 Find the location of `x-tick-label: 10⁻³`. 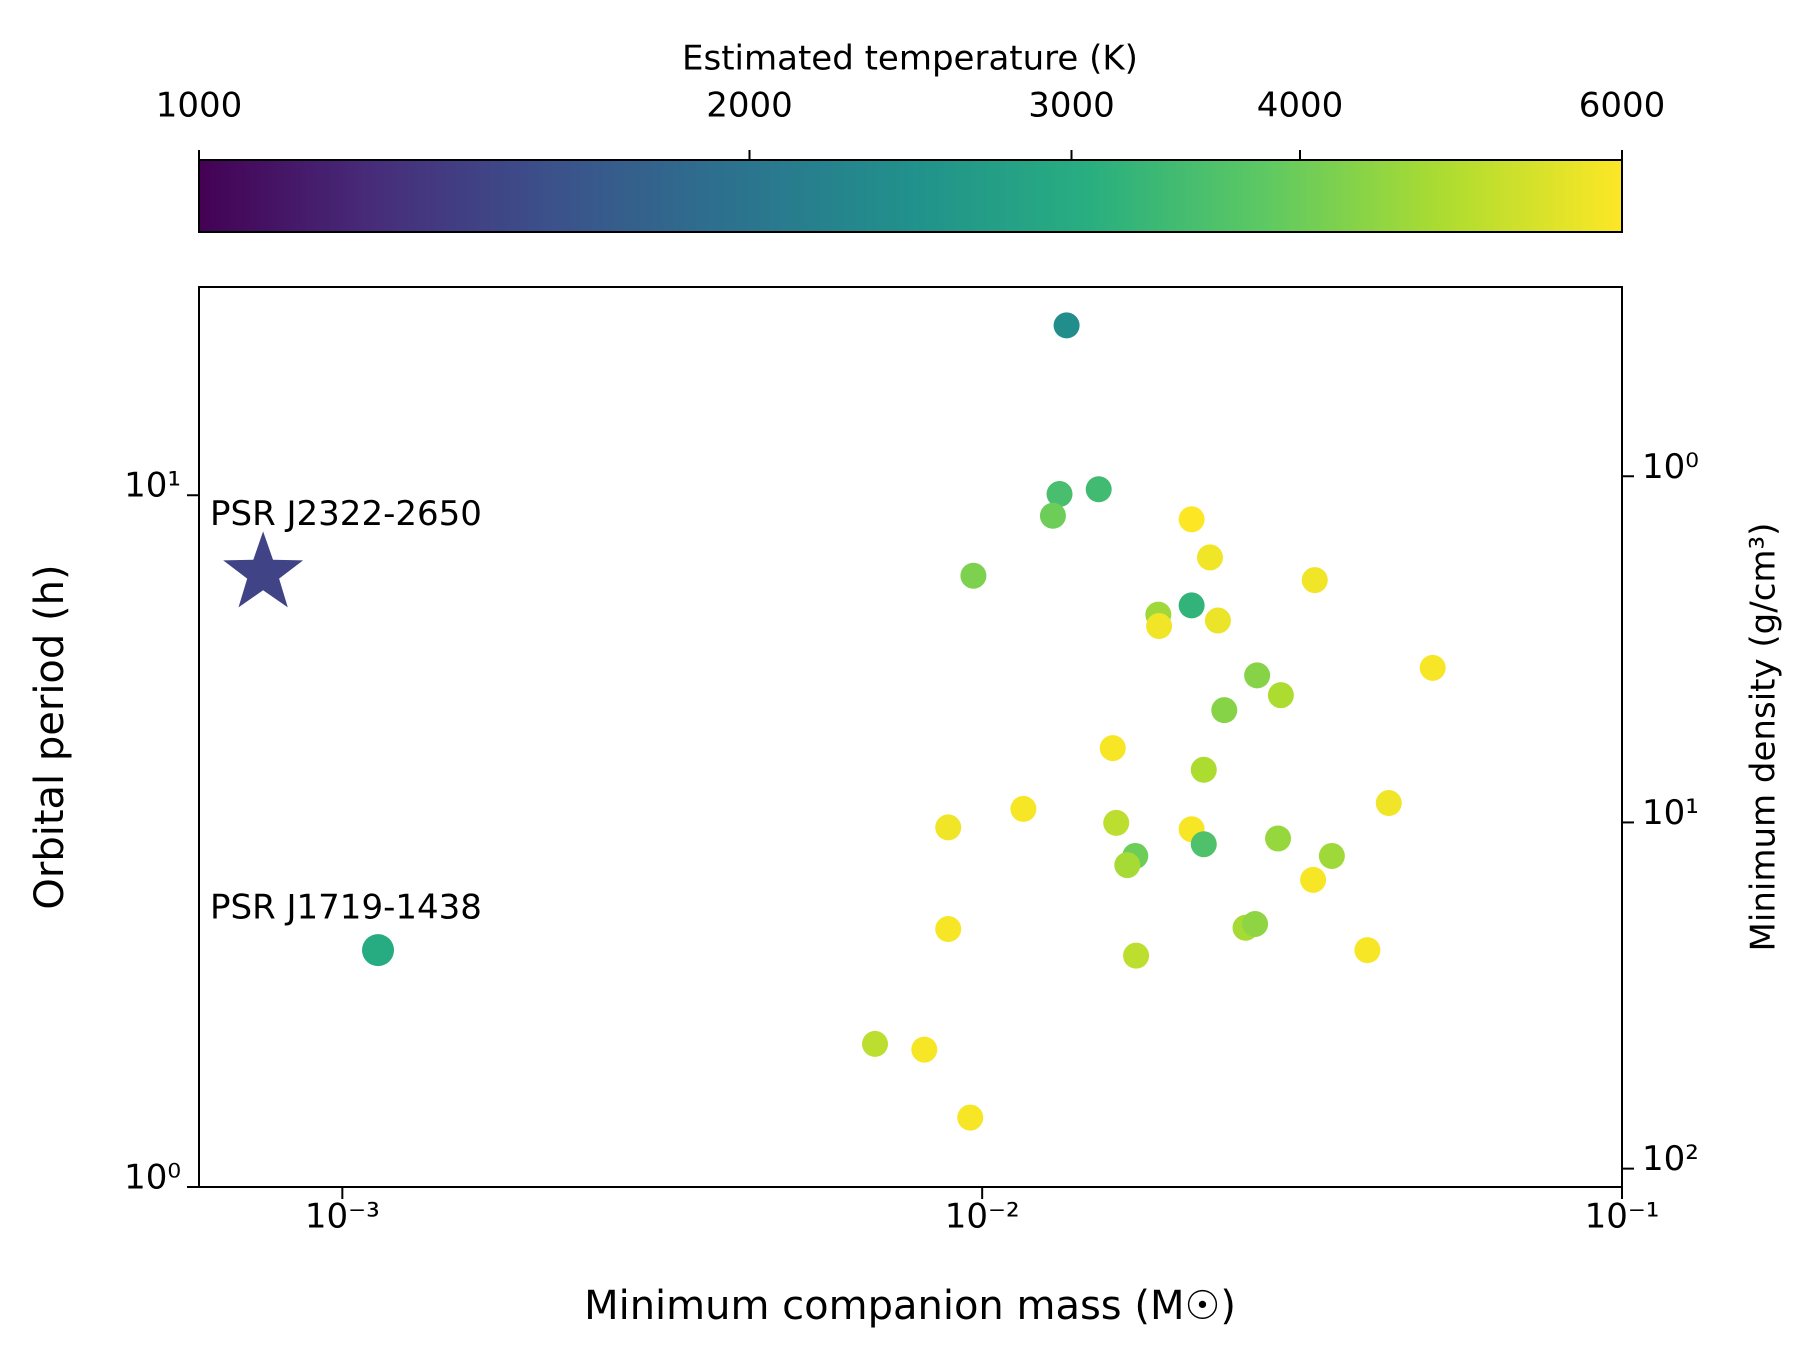

x-tick-label: 10⁻³ is located at coordinates (342, 1217).